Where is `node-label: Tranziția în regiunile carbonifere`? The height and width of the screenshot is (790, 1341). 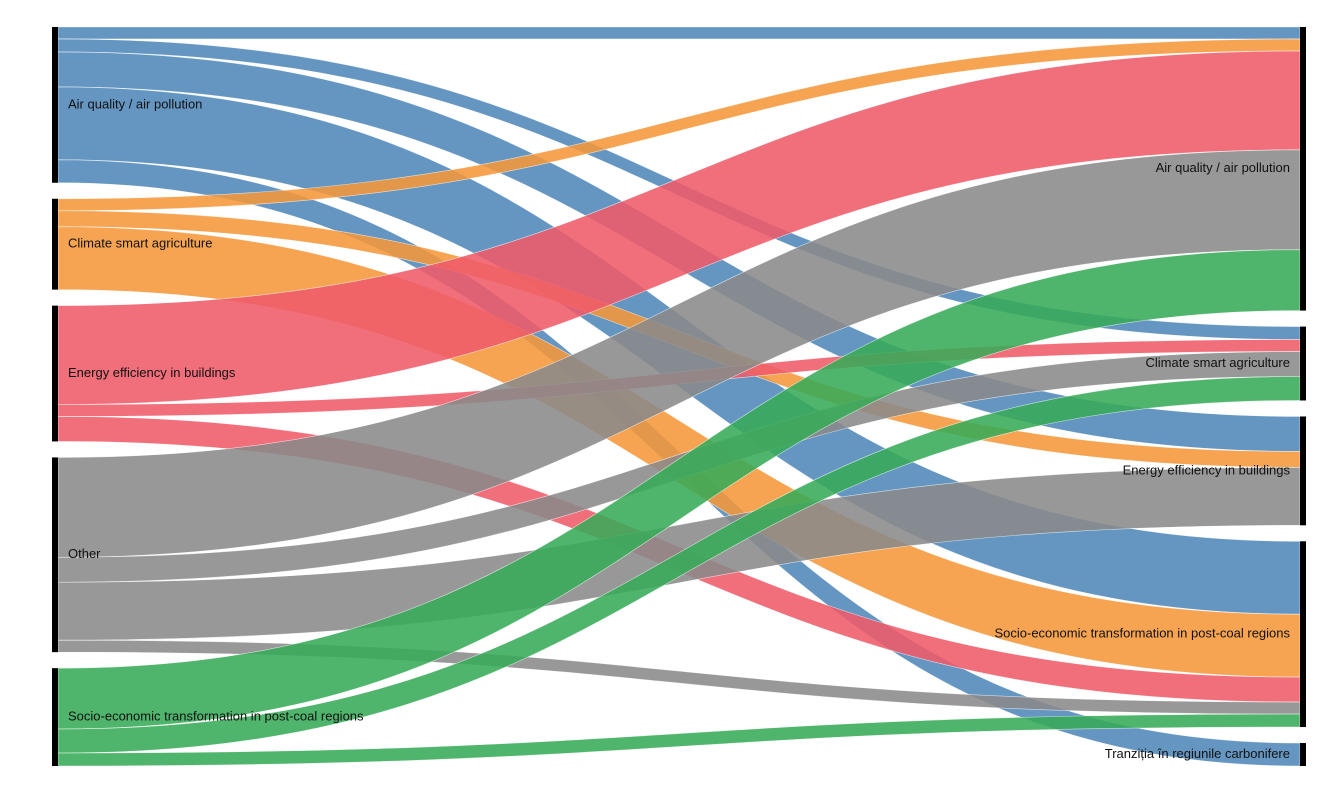 node-label: Tranziția în regiunile carbonifere is located at coordinates (1197, 753).